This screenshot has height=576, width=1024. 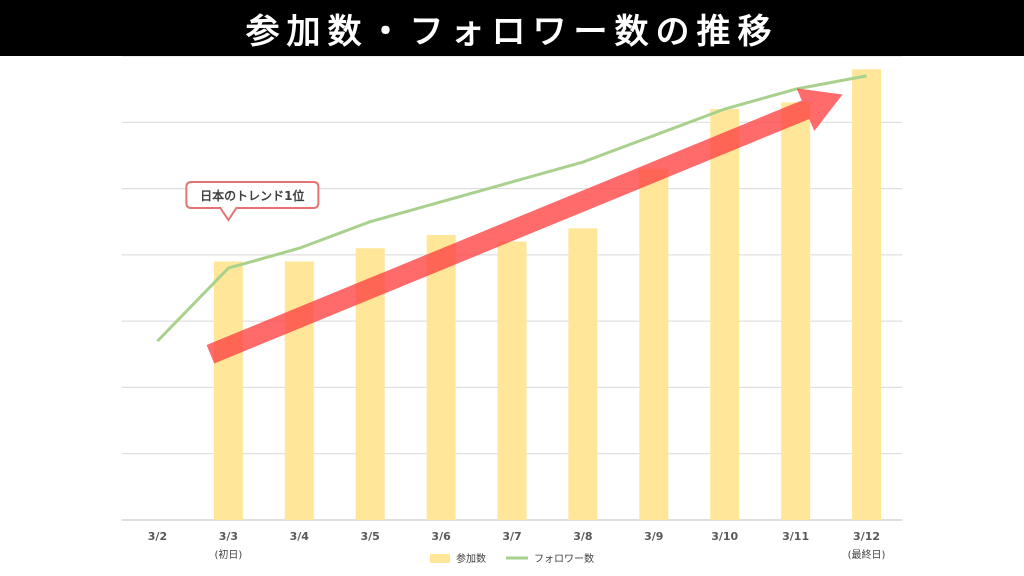 I want to click on legend-label-participants: 参加数, so click(x=471, y=558).